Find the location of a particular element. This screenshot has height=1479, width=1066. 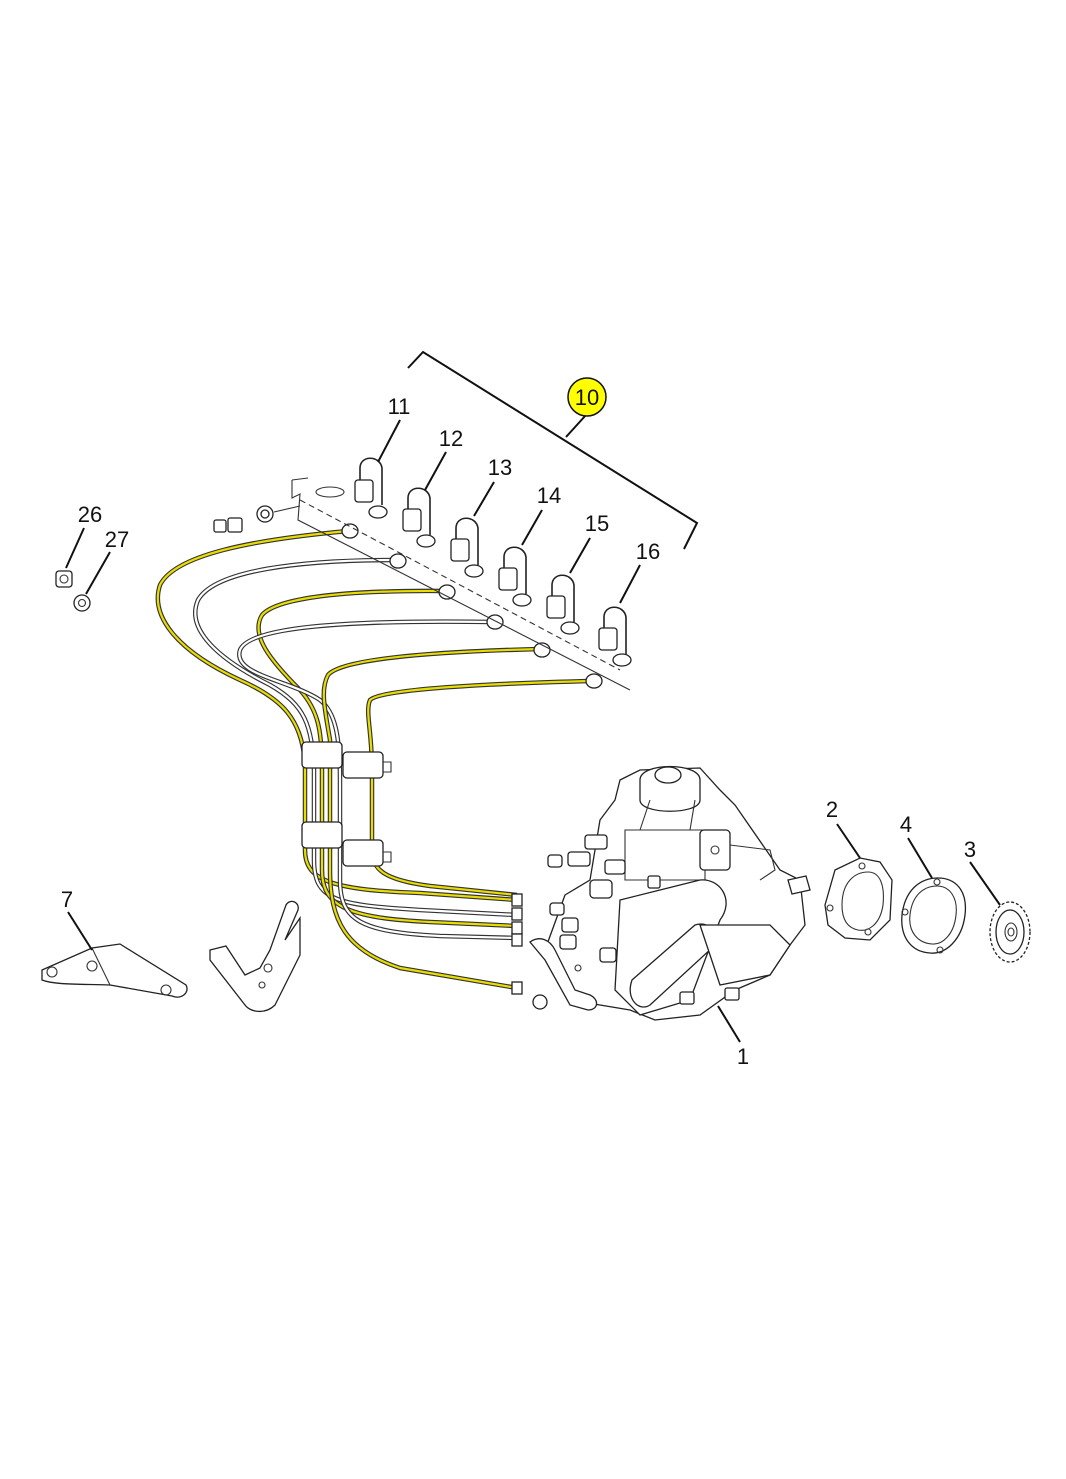

callout-14: 14 is located at coordinates (549, 495).